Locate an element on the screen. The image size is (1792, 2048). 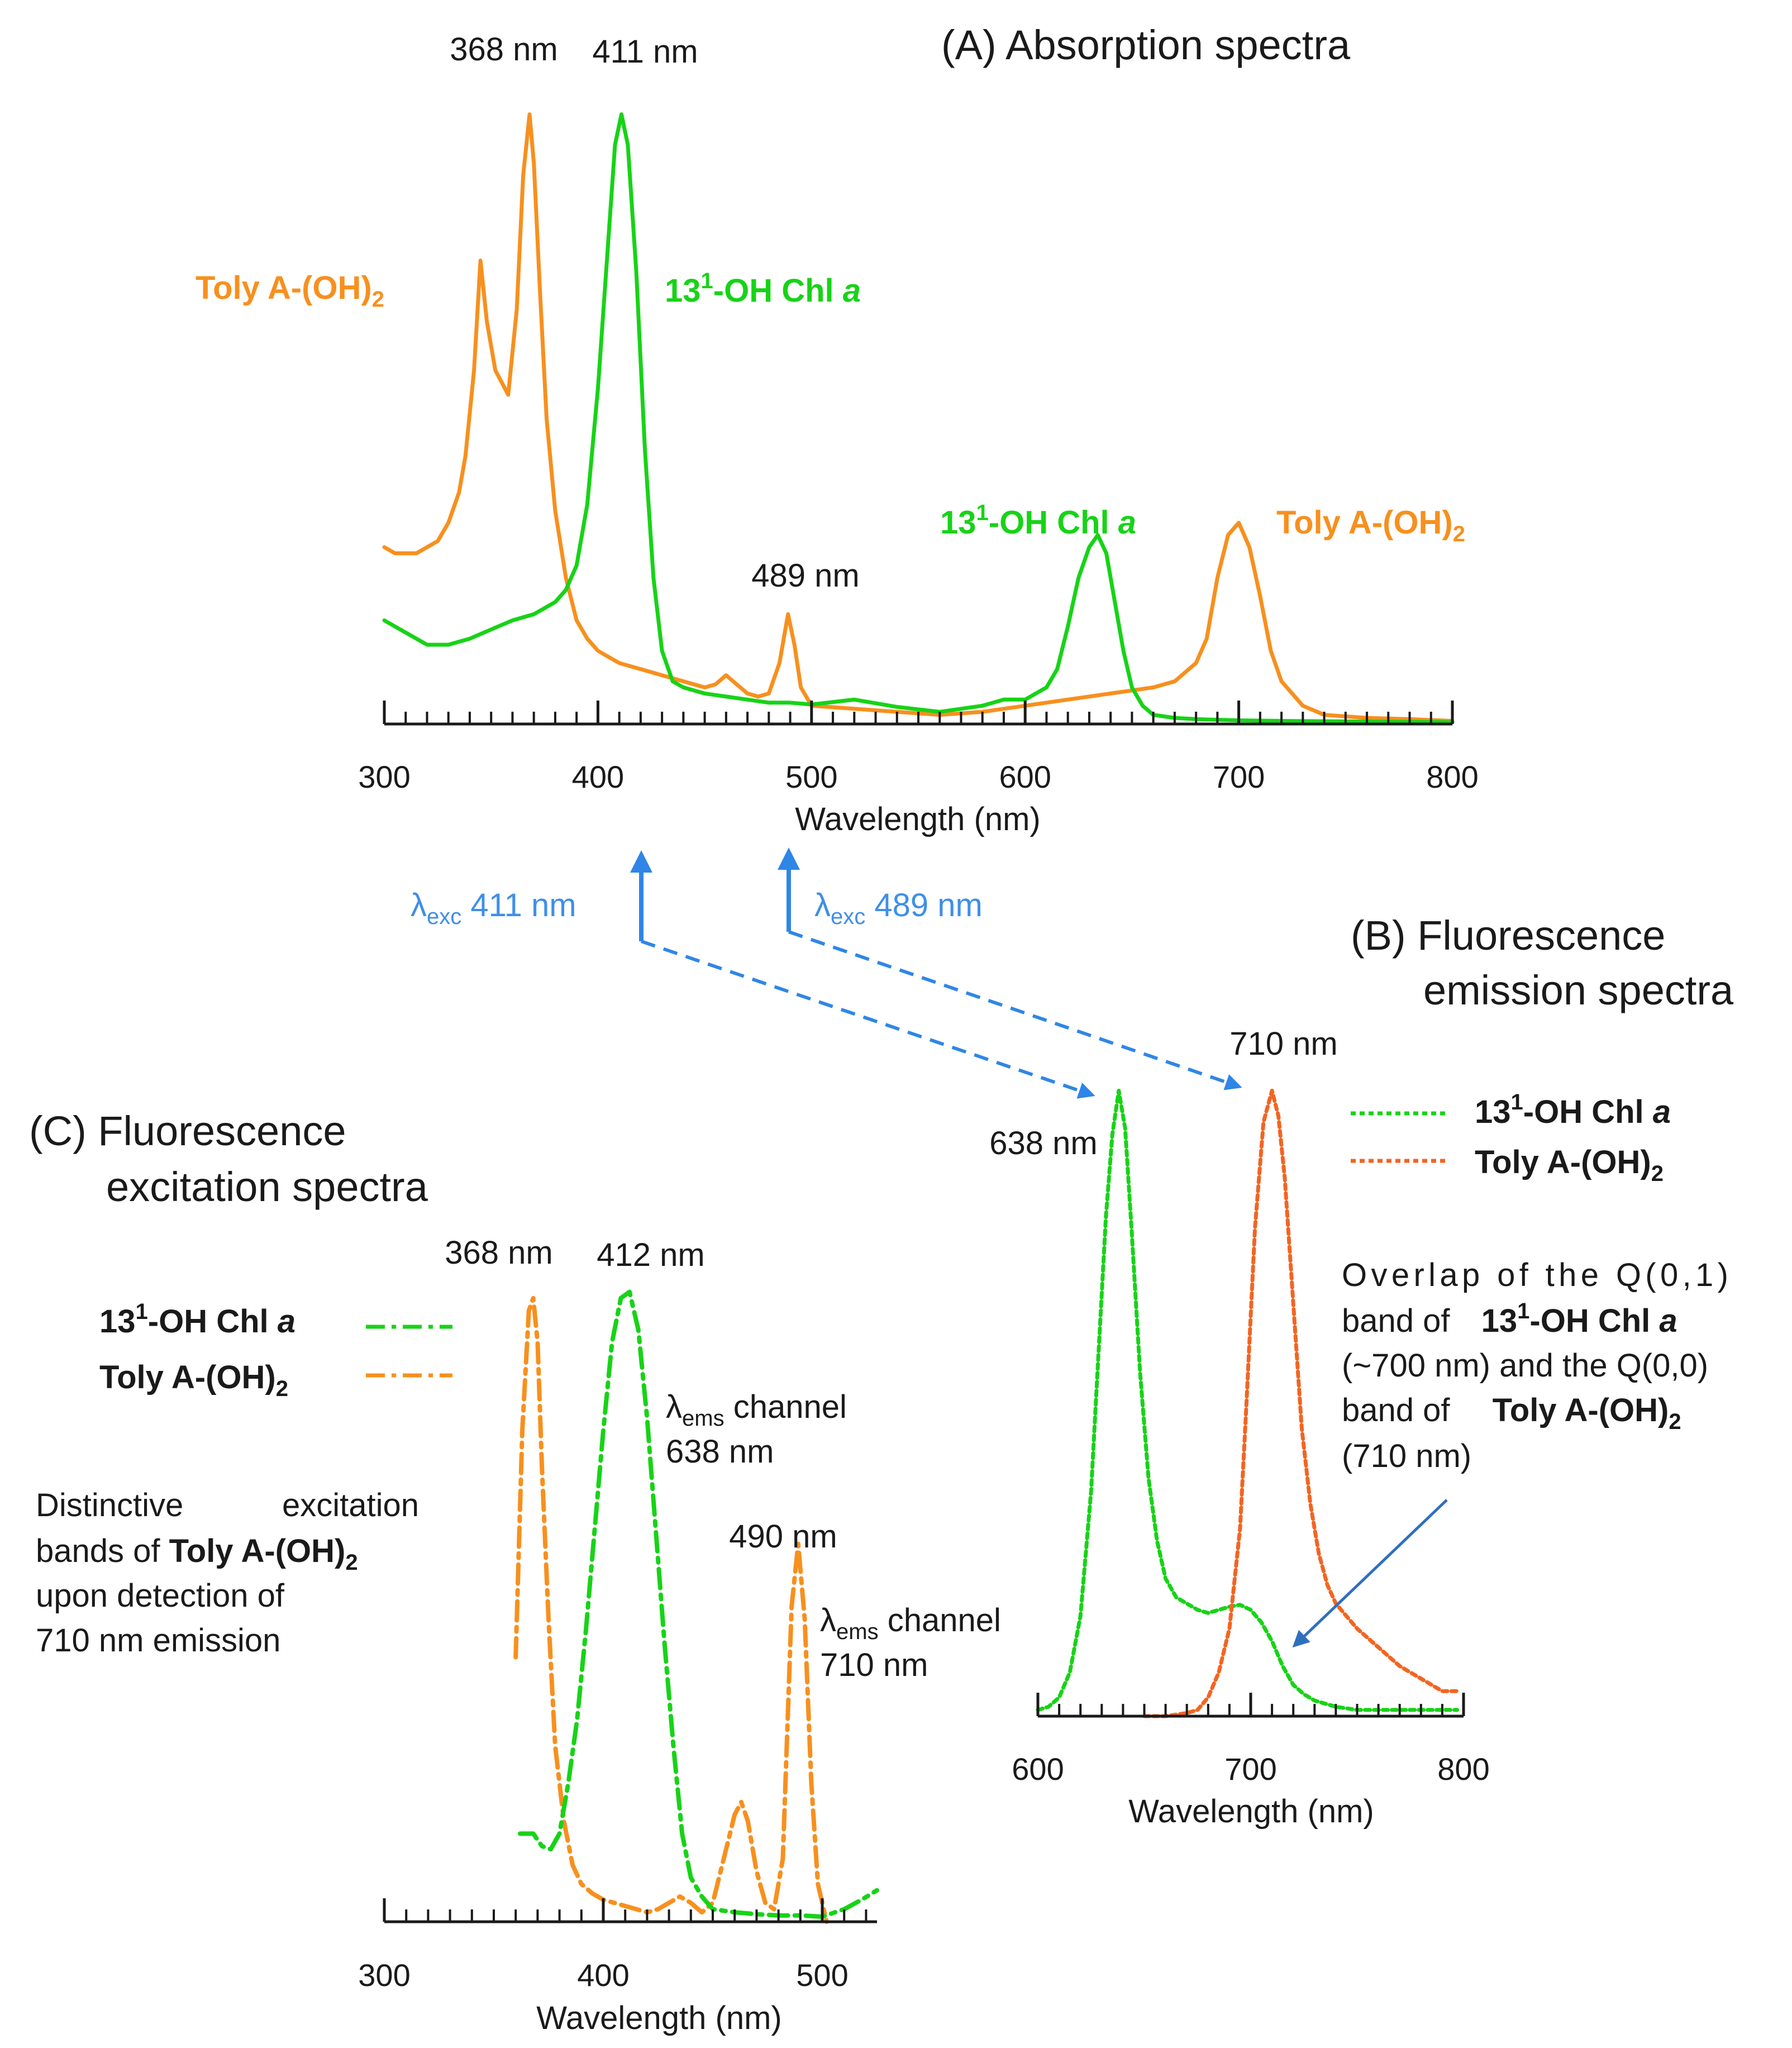
channel-638-lambda: λ is located at coordinates (674, 1407).